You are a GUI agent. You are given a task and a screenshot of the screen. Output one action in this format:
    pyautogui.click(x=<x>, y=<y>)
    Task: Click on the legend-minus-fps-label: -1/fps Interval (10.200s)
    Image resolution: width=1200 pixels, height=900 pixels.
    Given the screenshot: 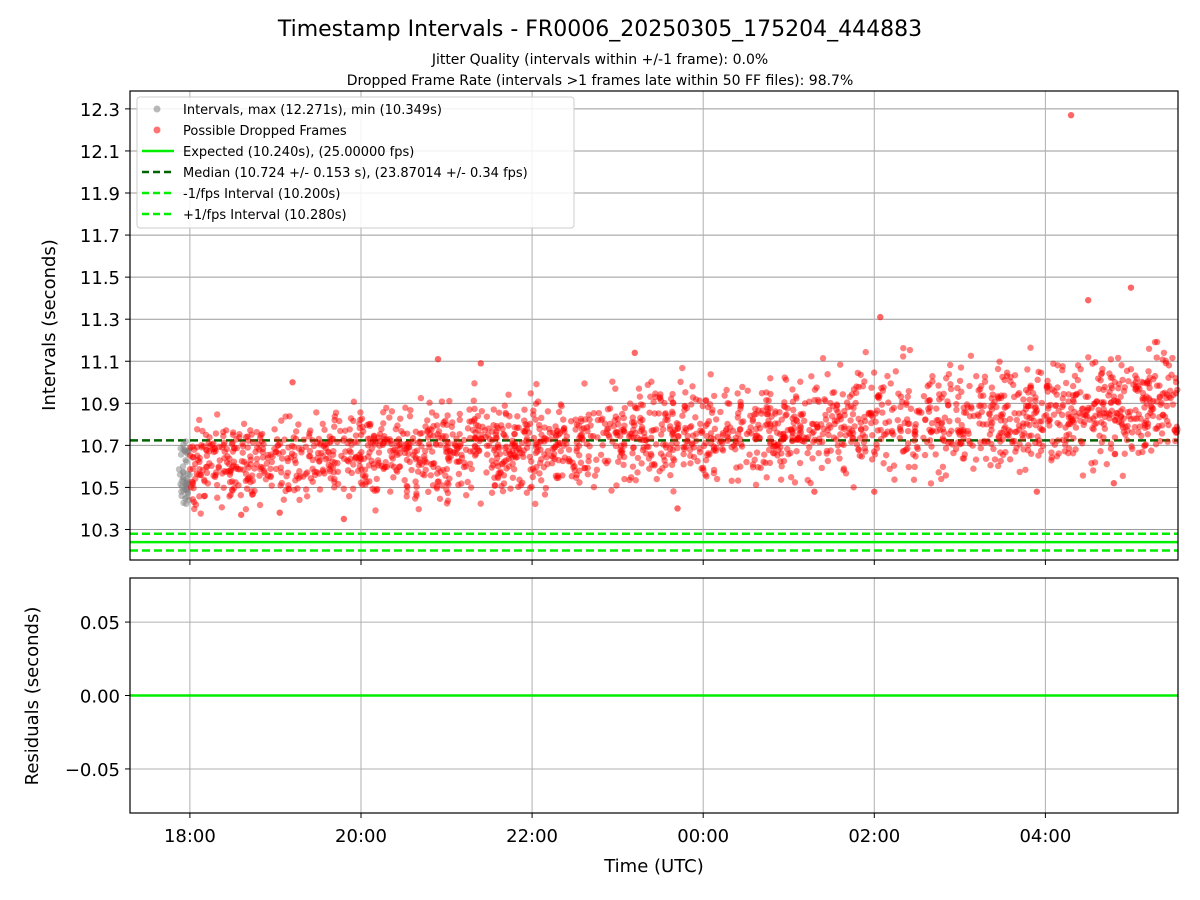 What is the action you would take?
    pyautogui.click(x=261, y=194)
    